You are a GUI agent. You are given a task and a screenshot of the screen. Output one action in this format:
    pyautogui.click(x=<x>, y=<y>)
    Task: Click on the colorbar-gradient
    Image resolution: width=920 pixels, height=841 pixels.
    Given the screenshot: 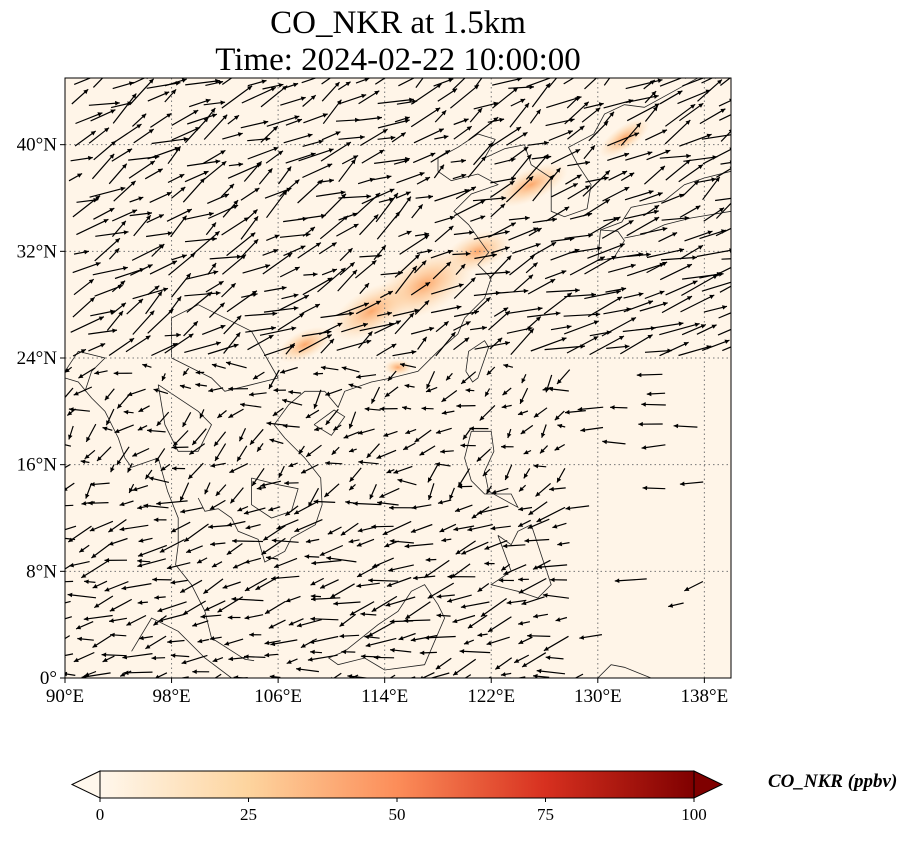 What is the action you would take?
    pyautogui.click(x=397, y=784)
    